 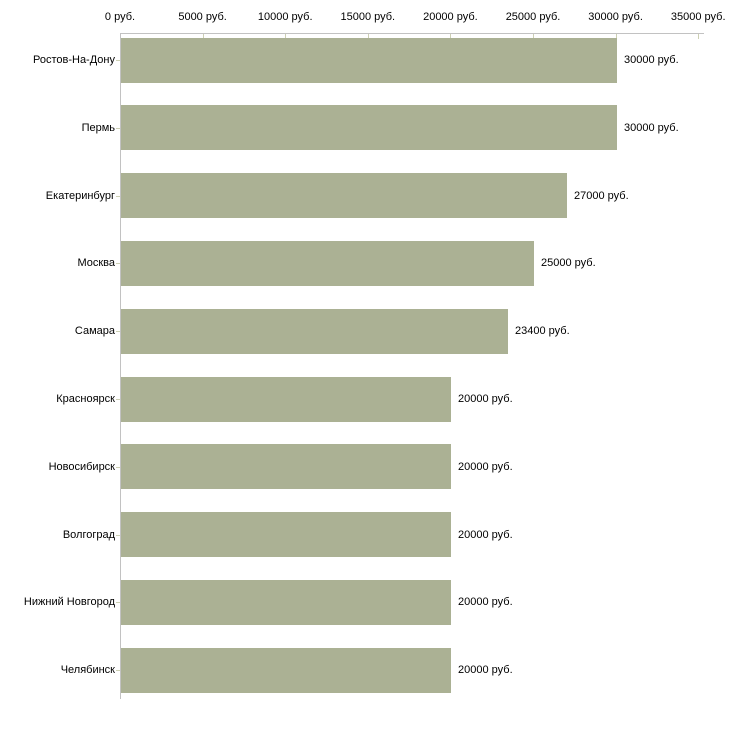 I want to click on x-tick-label: 0 руб., so click(x=120, y=17).